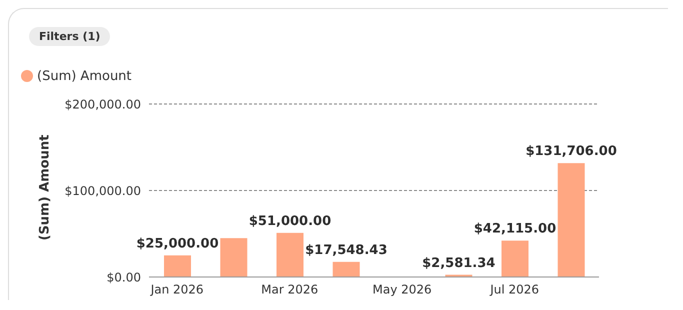 The width and height of the screenshot is (683, 310). What do you see at coordinates (402, 289) in the screenshot?
I see `x-tick-label: May 2026` at bounding box center [402, 289].